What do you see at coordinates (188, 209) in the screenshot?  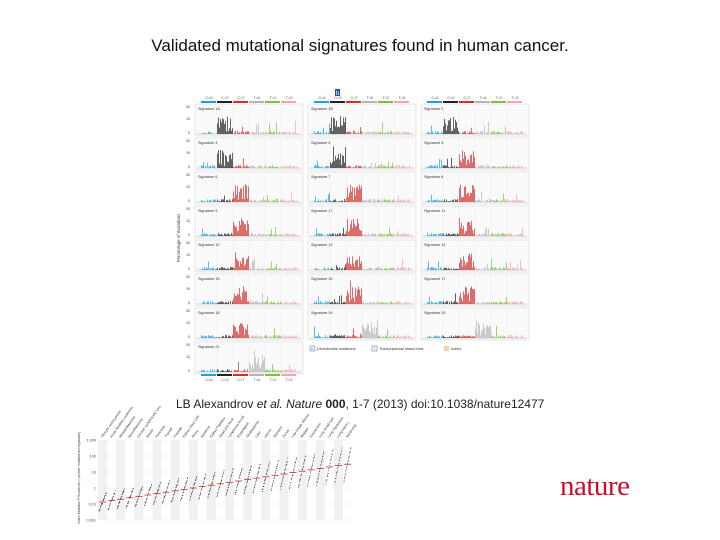 I see `y-tick: 30` at bounding box center [188, 209].